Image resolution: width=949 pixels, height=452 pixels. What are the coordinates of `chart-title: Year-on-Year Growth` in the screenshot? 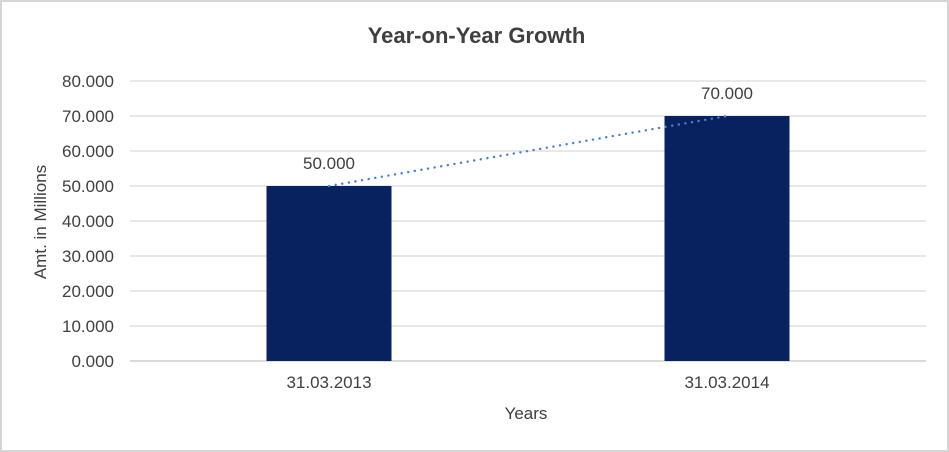 It's located at (476, 35).